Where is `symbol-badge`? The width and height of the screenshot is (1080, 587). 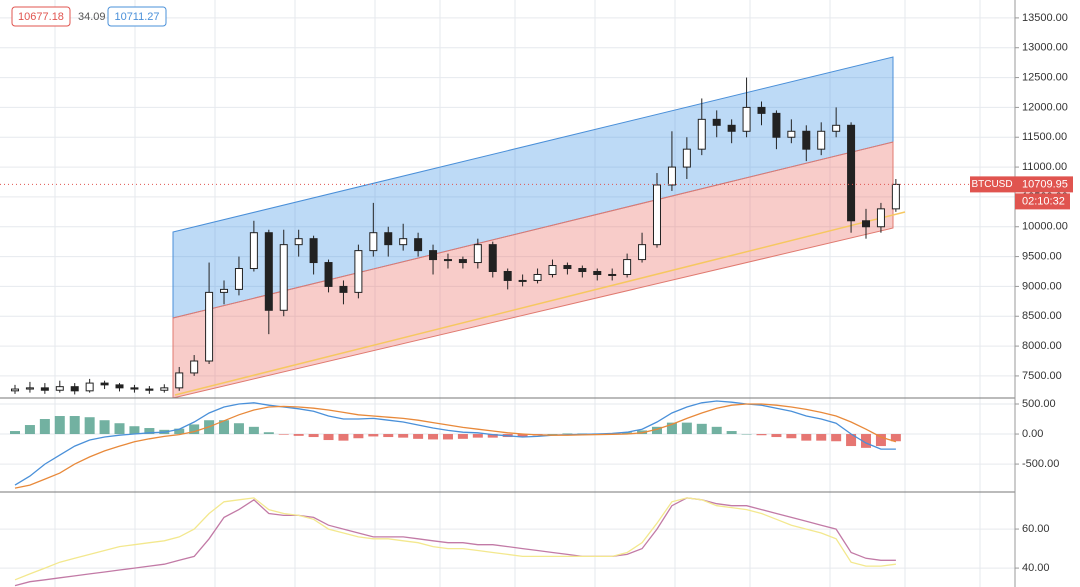
symbol-badge is located at coordinates (992, 184).